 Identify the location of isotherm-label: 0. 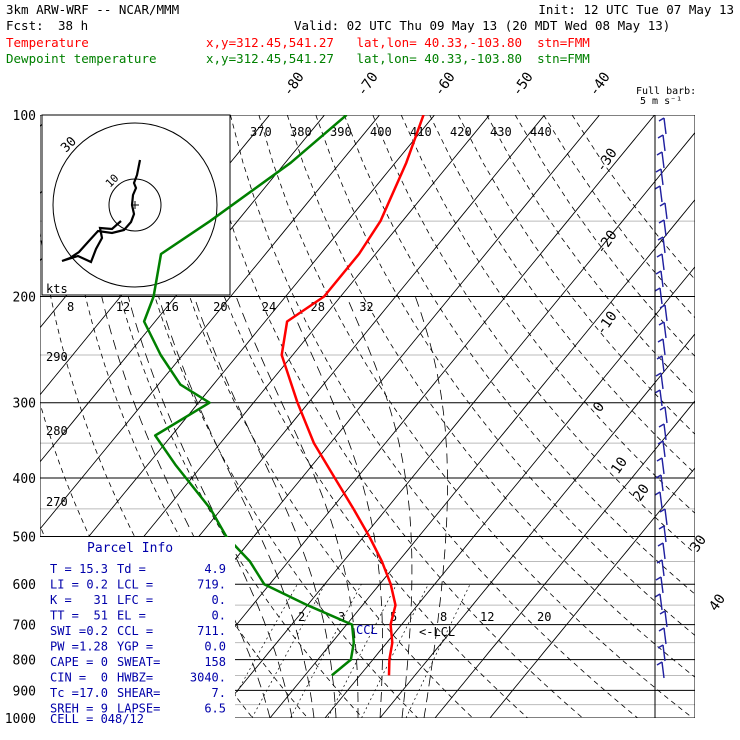
(599, 407).